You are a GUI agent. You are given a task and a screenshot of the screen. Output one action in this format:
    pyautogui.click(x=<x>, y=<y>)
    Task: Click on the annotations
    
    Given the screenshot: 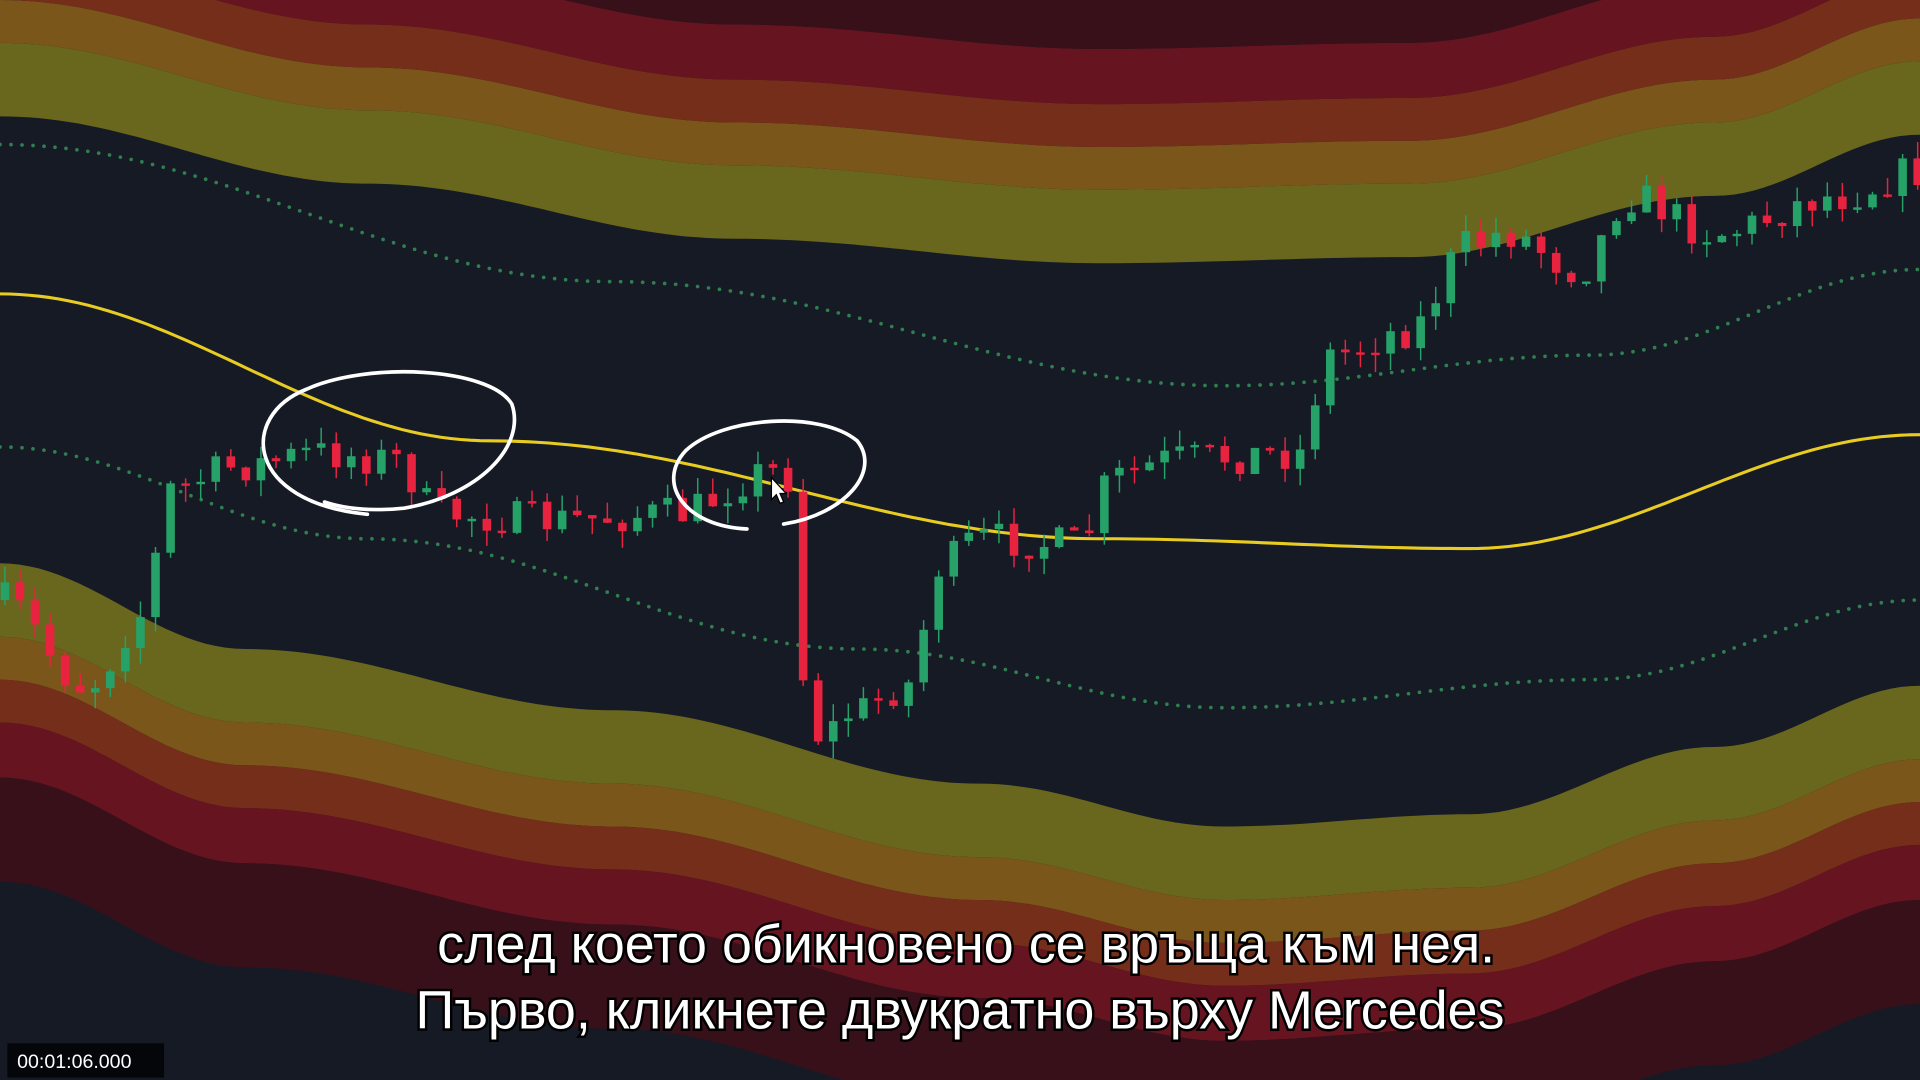 What is the action you would take?
    pyautogui.click(x=564, y=450)
    